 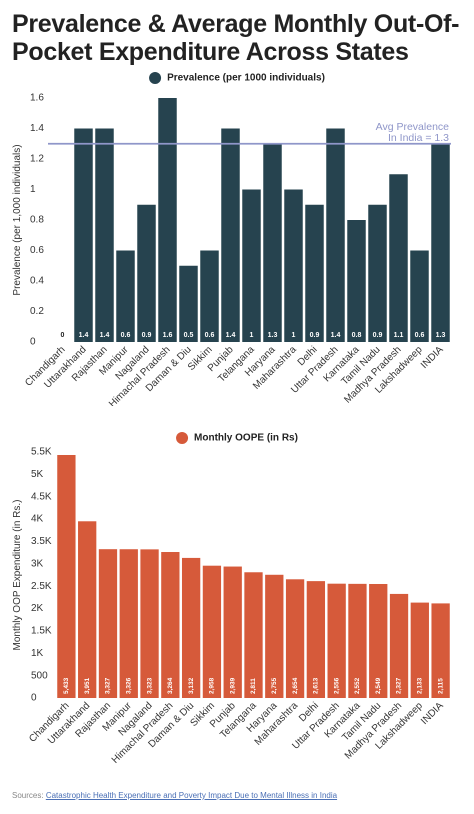 I want to click on bar-value-label: 3,951, so click(x=87, y=685).